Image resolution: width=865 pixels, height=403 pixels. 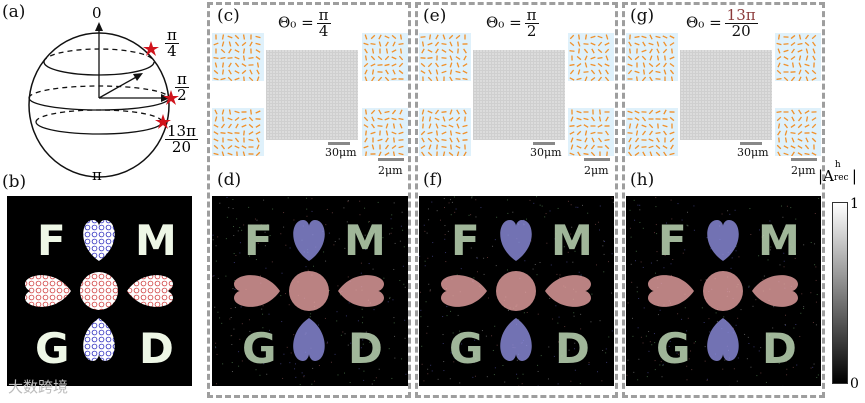 I want to click on panel-label-f: (f), so click(x=433, y=180).